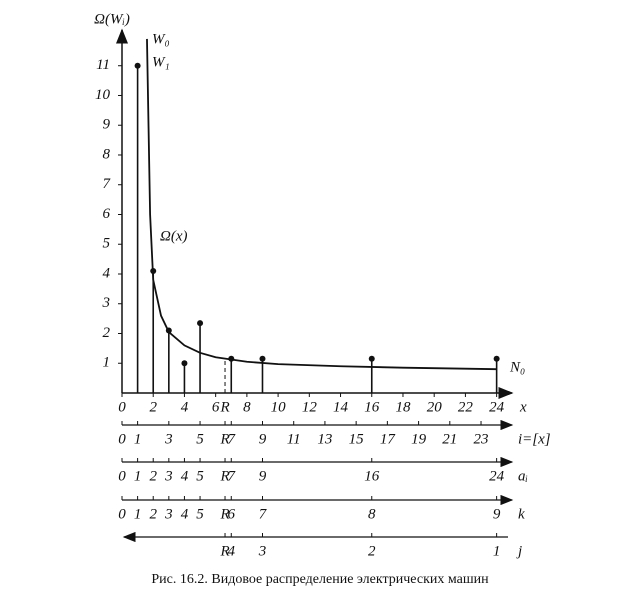 This screenshot has width=642, height=596. What do you see at coordinates (174, 236) in the screenshot?
I see `curve-label: Ω(x)` at bounding box center [174, 236].